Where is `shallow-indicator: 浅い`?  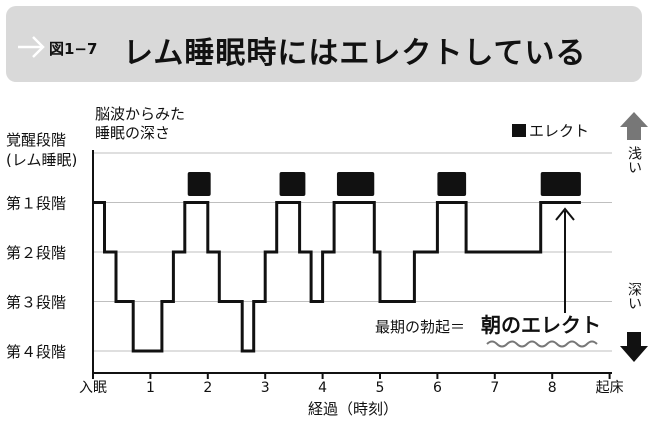 shallow-indicator: 浅い is located at coordinates (634, 143).